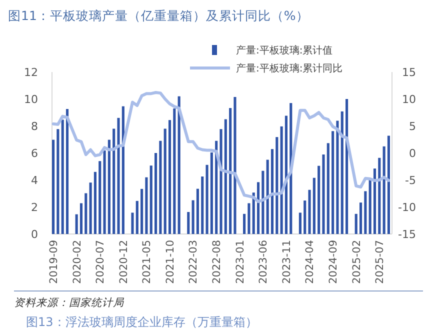 This screenshot has width=437, height=332. I want to click on x-tick-label: 2022-08, so click(217, 262).